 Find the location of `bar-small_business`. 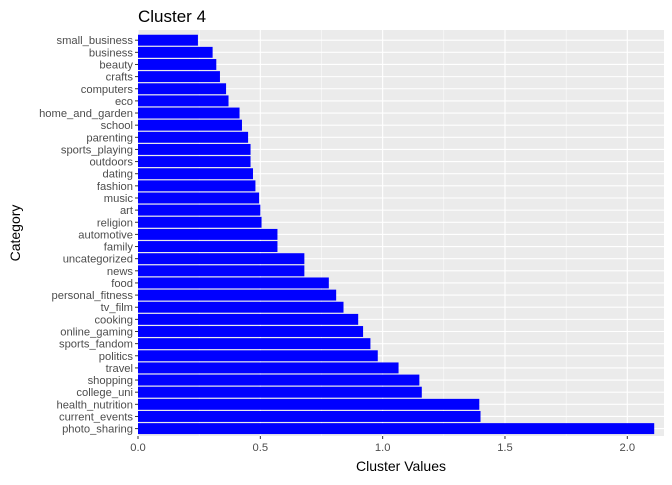

bar-small_business is located at coordinates (168, 40).